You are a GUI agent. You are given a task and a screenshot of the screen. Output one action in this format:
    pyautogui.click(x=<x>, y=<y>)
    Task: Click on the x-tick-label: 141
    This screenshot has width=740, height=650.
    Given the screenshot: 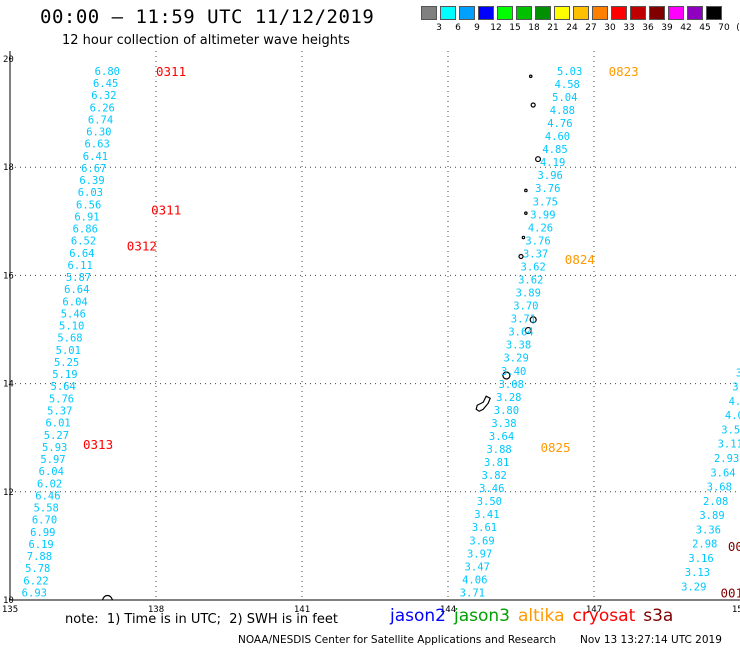 What is the action you would take?
    pyautogui.click(x=302, y=610)
    